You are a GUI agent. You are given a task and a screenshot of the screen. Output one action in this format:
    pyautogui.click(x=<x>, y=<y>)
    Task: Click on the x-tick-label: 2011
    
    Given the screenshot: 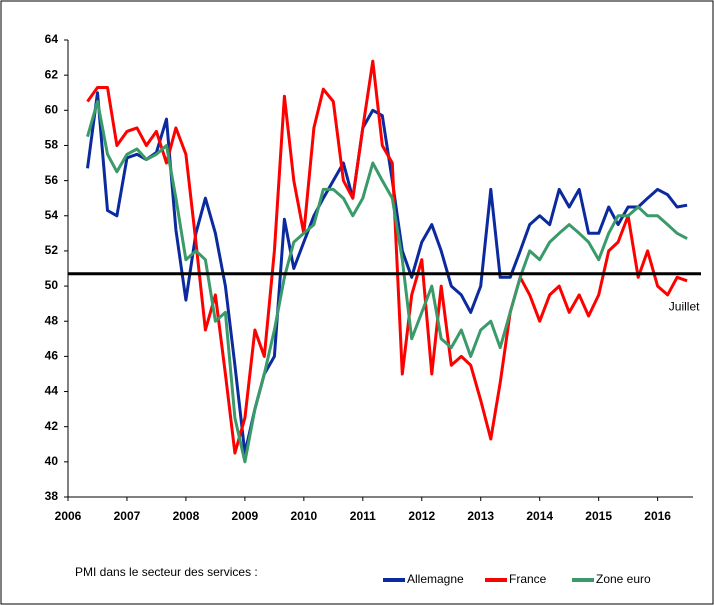 What is the action you would take?
    pyautogui.click(x=363, y=516)
    